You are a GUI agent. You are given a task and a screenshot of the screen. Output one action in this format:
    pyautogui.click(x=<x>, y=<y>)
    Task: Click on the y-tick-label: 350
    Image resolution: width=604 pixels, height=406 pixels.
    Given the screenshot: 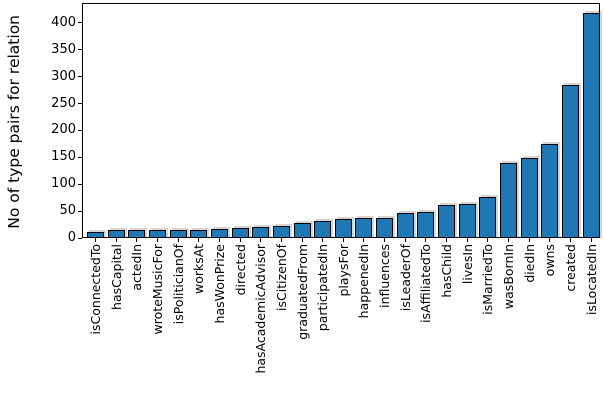 What is the action you would take?
    pyautogui.click(x=63, y=49)
    